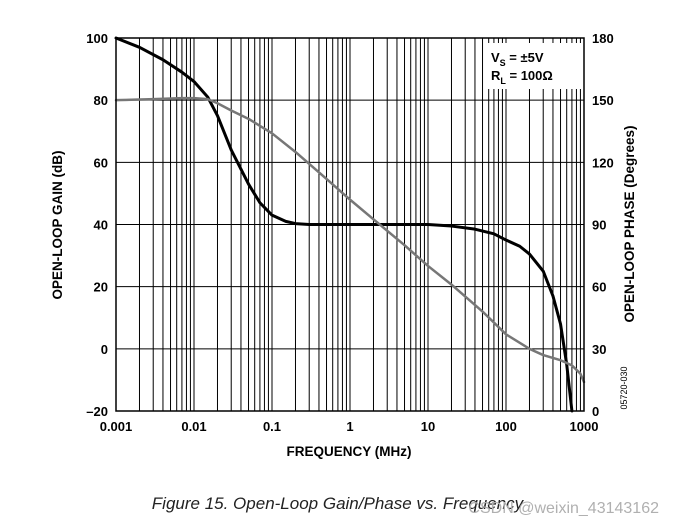 Image resolution: width=675 pixels, height=529 pixels. What do you see at coordinates (349, 426) in the screenshot?
I see `x-tick-label: 1` at bounding box center [349, 426].